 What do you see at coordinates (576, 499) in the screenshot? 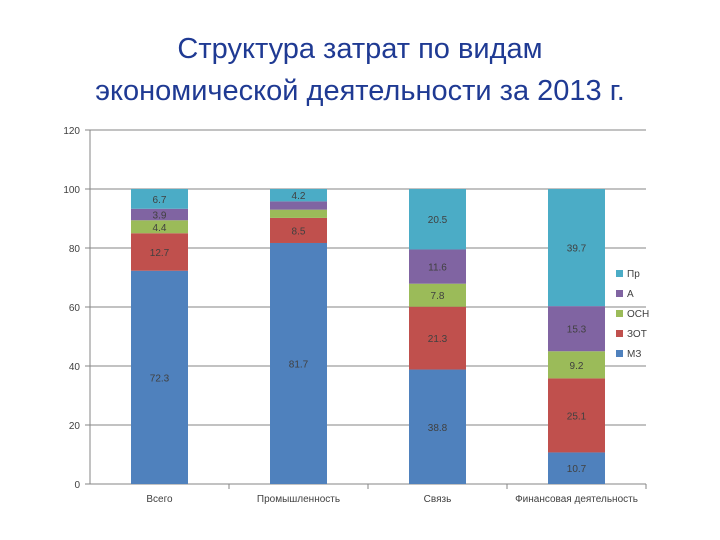
I see `x-category-label: Финансовая деятельность` at bounding box center [576, 499].